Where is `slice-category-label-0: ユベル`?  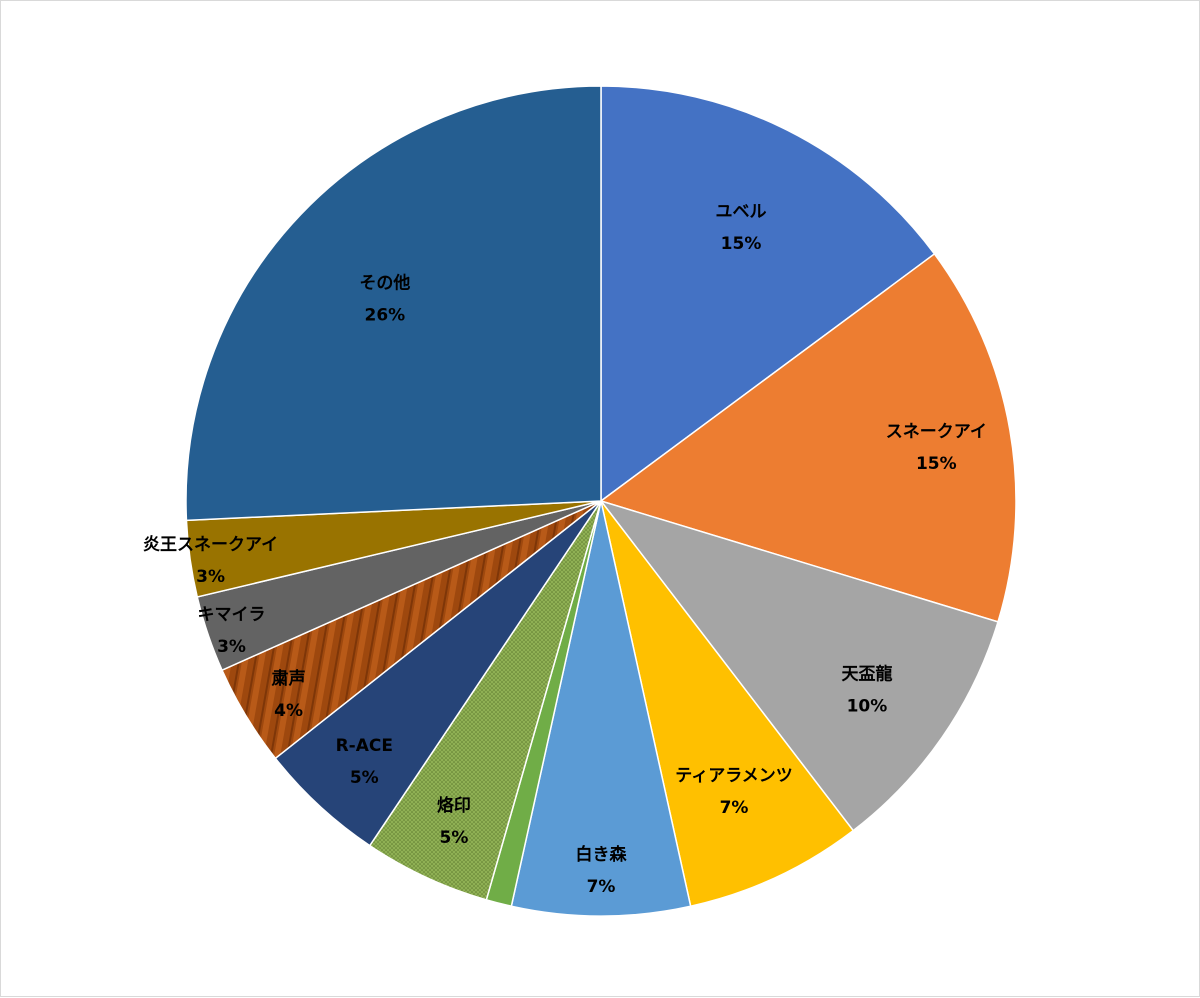 slice-category-label-0: ユベル is located at coordinates (741, 212).